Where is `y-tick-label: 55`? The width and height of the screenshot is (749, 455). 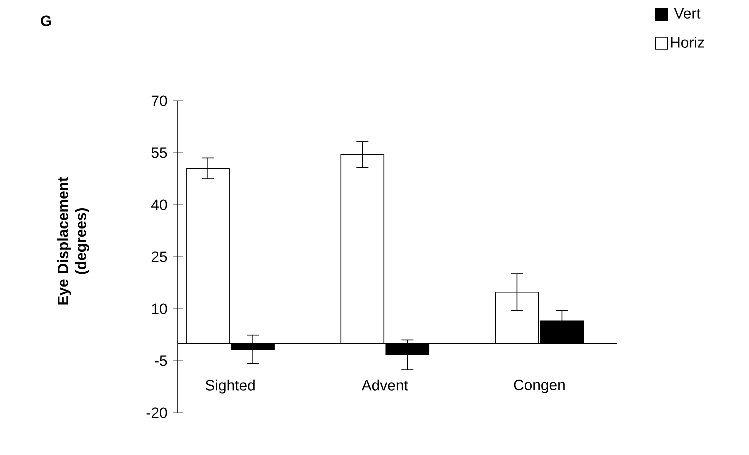 y-tick-label: 55 is located at coordinates (160, 153).